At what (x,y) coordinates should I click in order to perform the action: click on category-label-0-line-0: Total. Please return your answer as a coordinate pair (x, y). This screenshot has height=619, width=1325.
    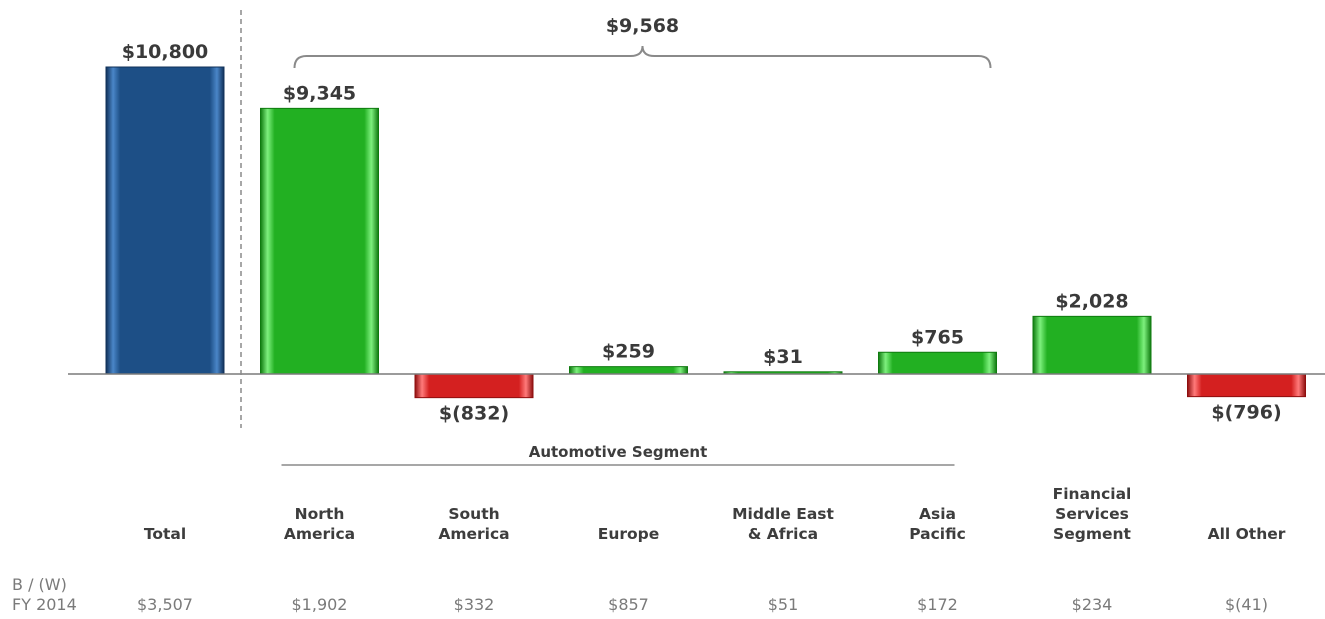
    Looking at the image, I should click on (165, 534).